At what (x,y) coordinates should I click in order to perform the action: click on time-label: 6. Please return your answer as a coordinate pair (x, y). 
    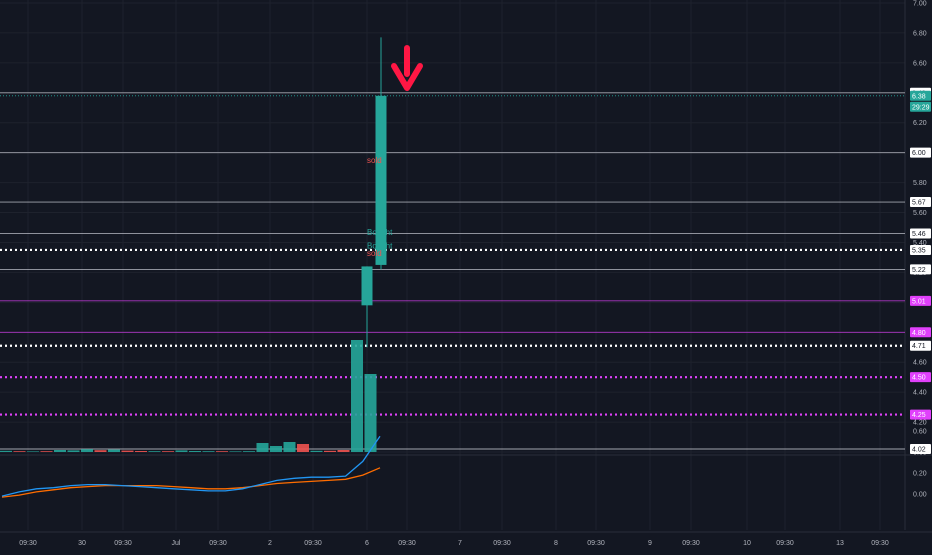
    Looking at the image, I should click on (367, 543).